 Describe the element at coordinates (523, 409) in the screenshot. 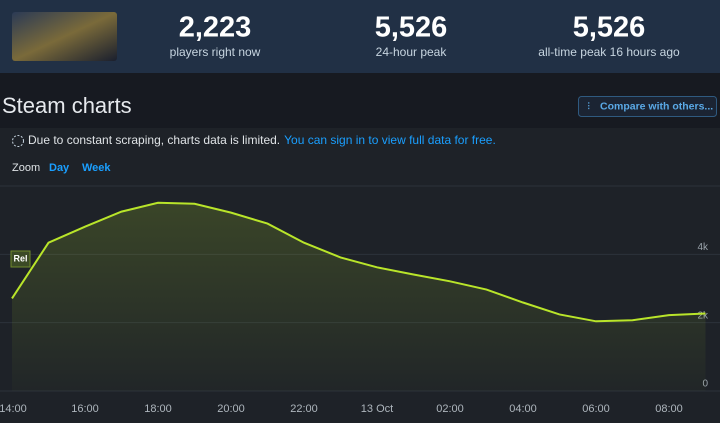

I see `x-tick-label: 04:00` at that location.